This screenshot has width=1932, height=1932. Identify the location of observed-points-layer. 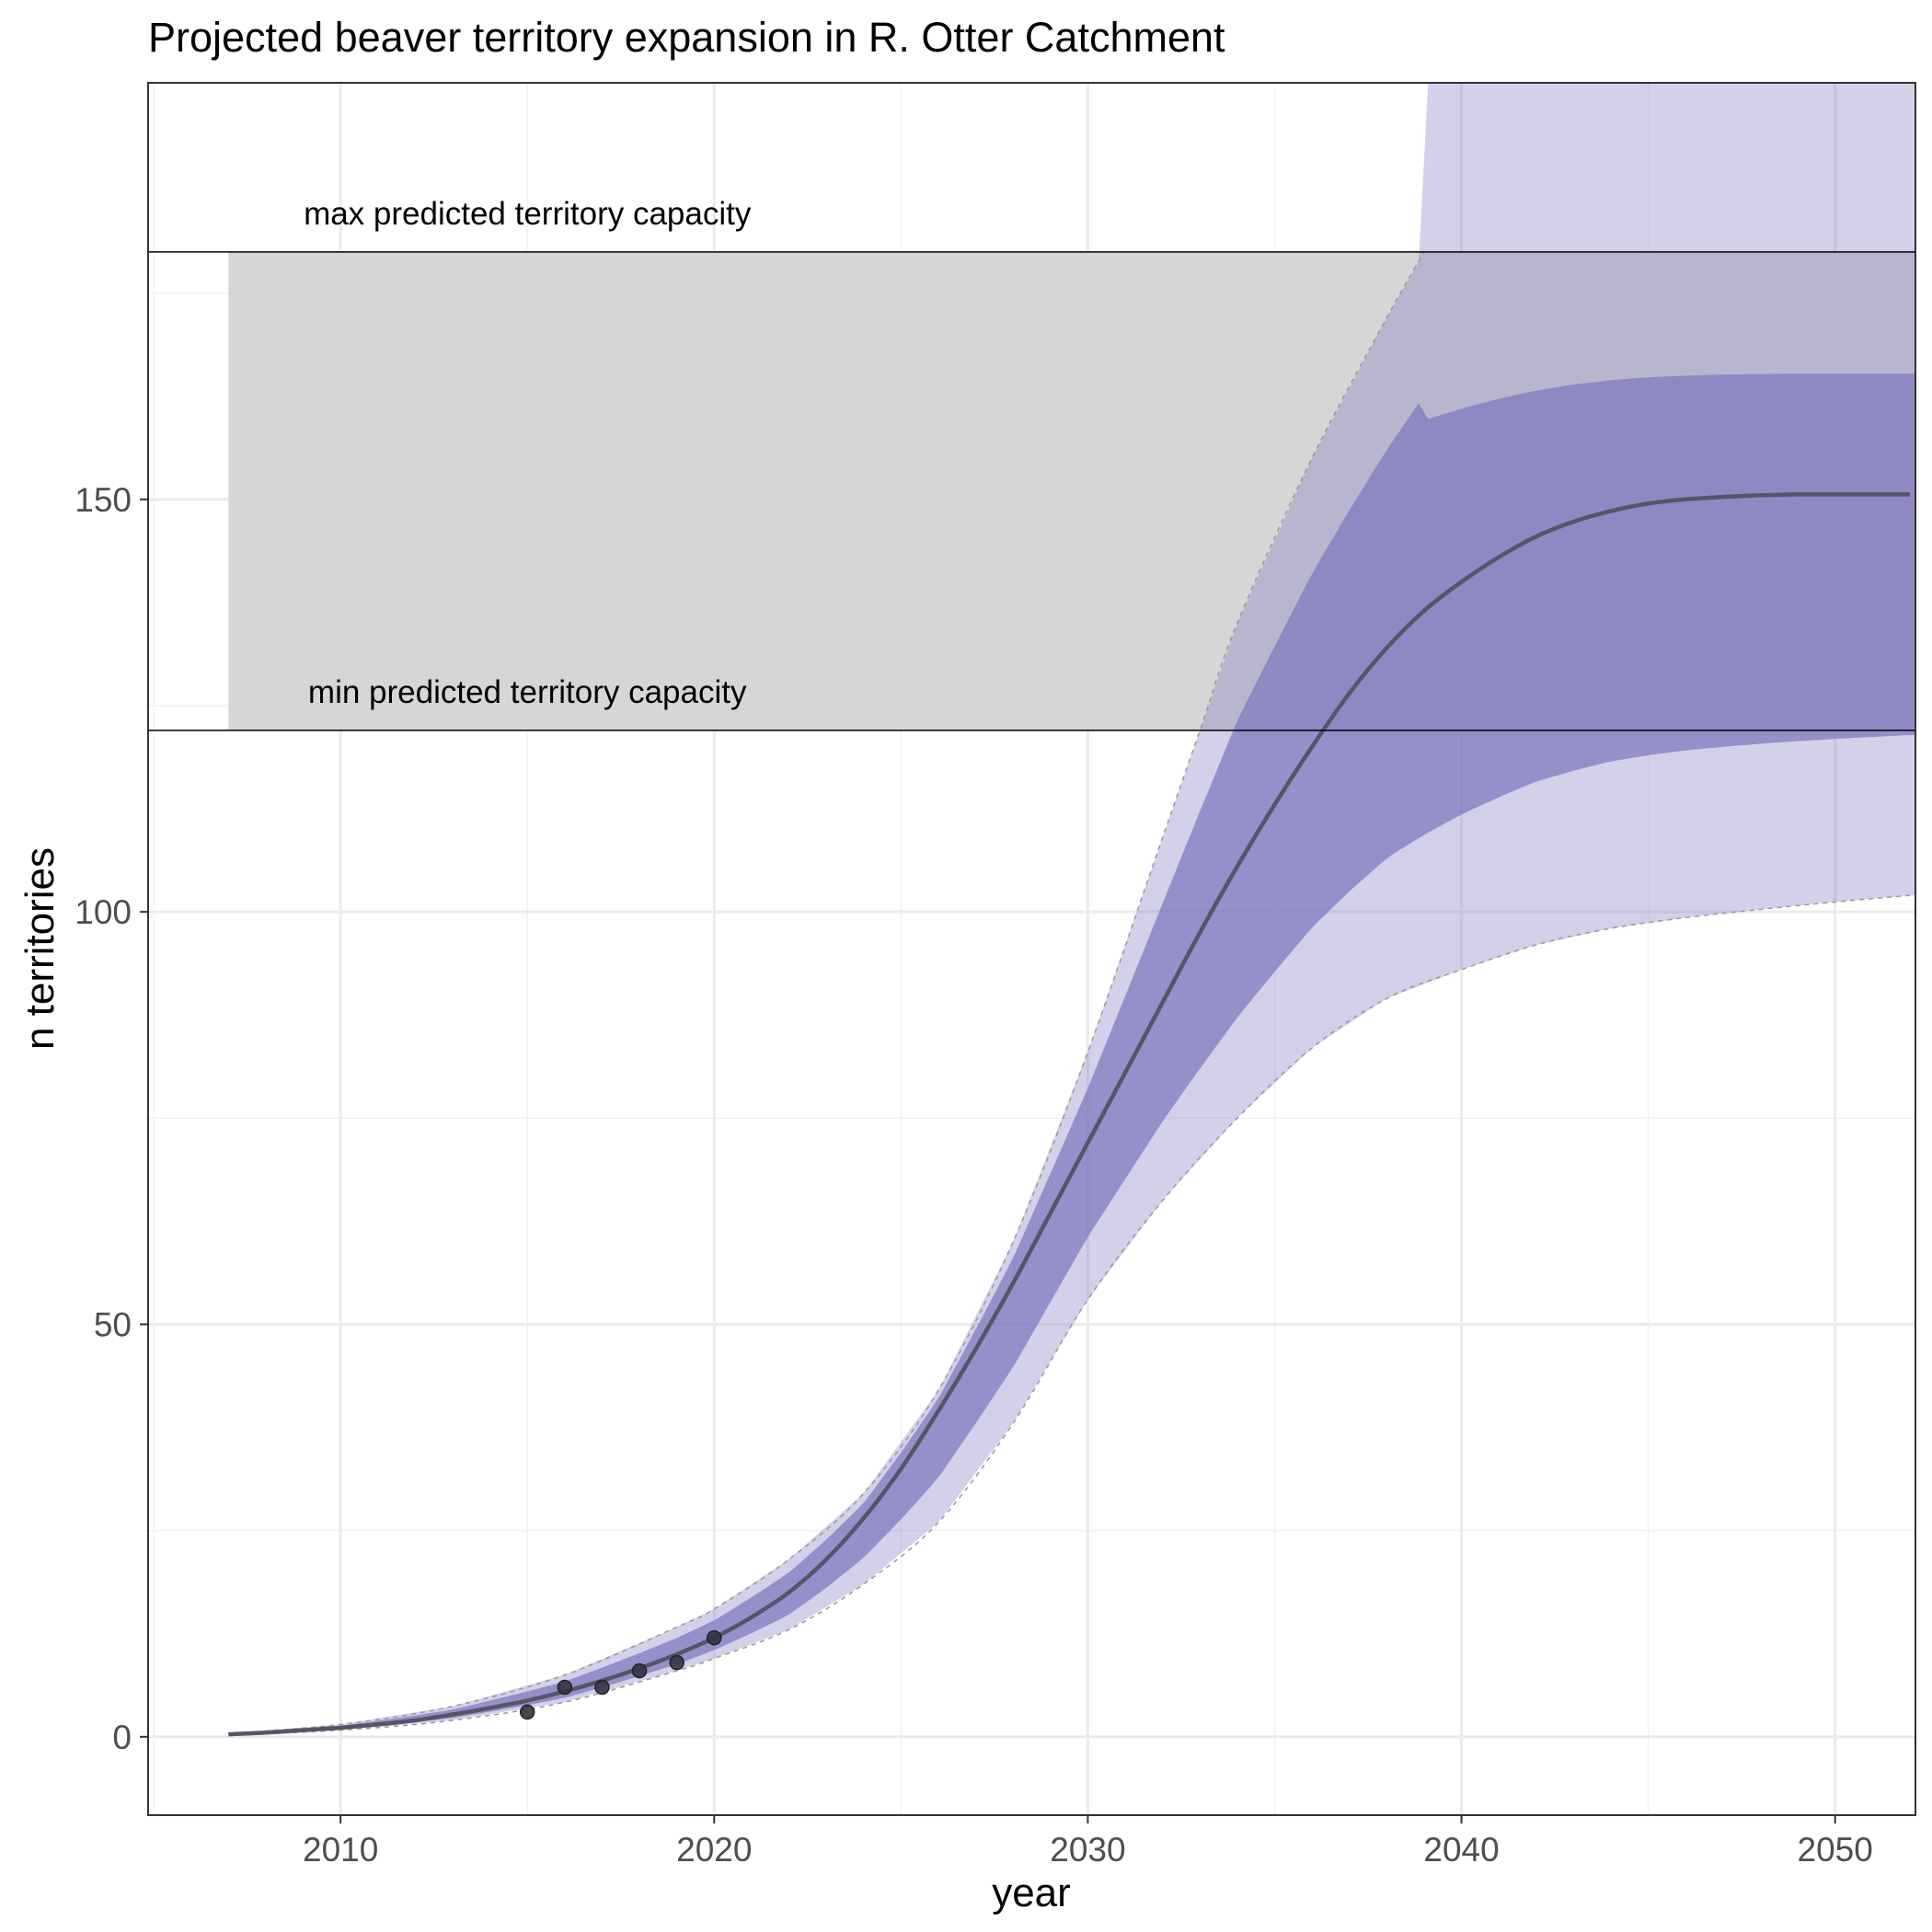
(620, 1674).